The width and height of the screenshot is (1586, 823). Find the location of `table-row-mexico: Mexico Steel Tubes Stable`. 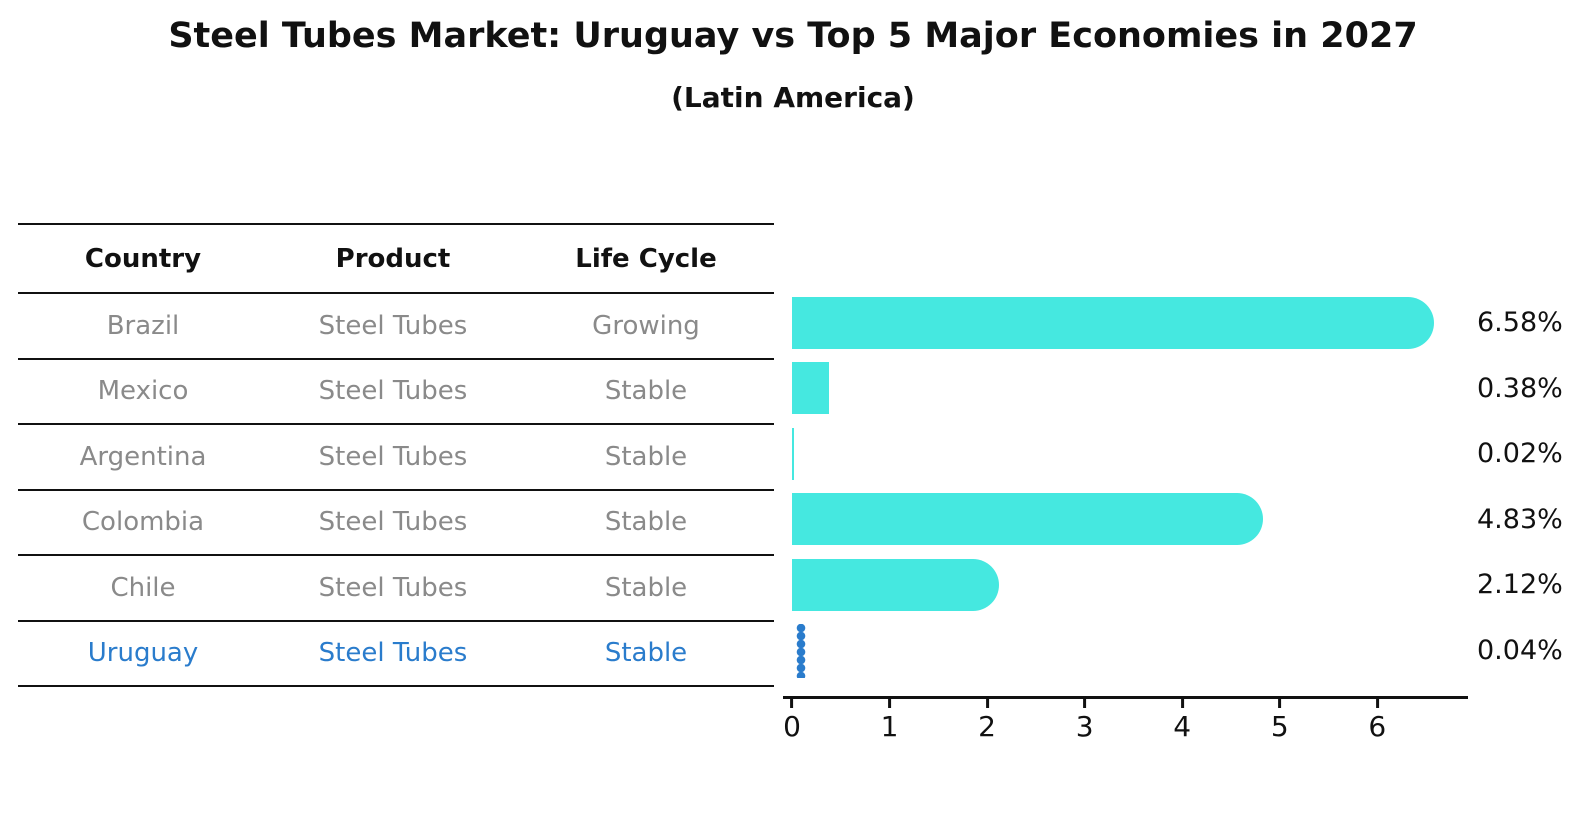

table-row-mexico: Mexico Steel Tubes Stable is located at coordinates (396, 392).